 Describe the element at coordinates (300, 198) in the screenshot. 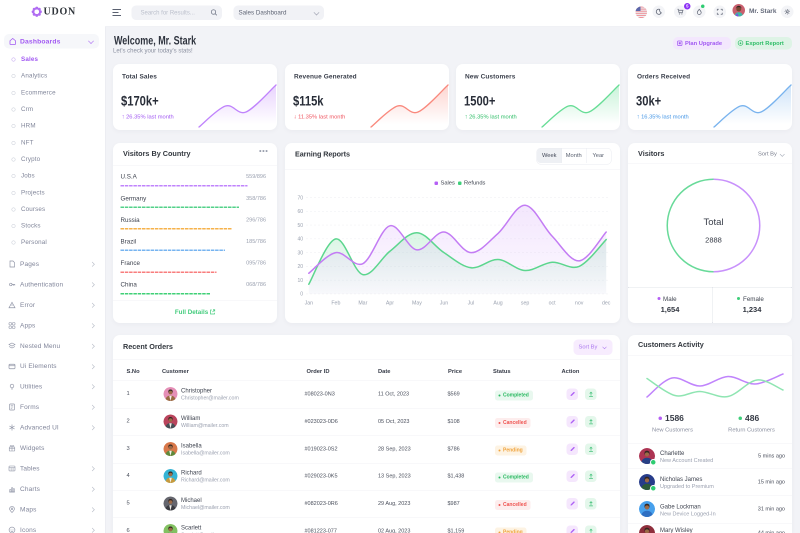

I see `svg-text: 70` at that location.